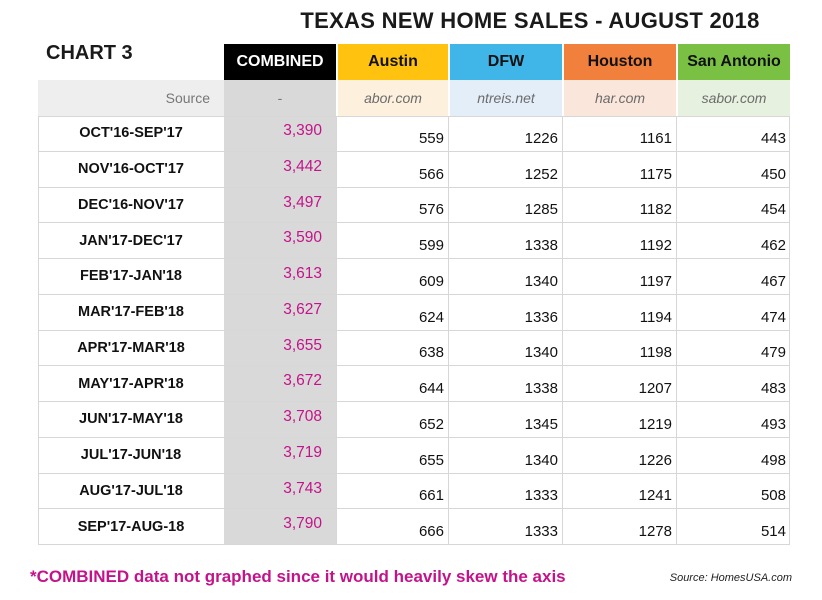 The height and width of the screenshot is (600, 822). What do you see at coordinates (131, 240) in the screenshot?
I see `period-label: JAN'17-DEC'17` at bounding box center [131, 240].